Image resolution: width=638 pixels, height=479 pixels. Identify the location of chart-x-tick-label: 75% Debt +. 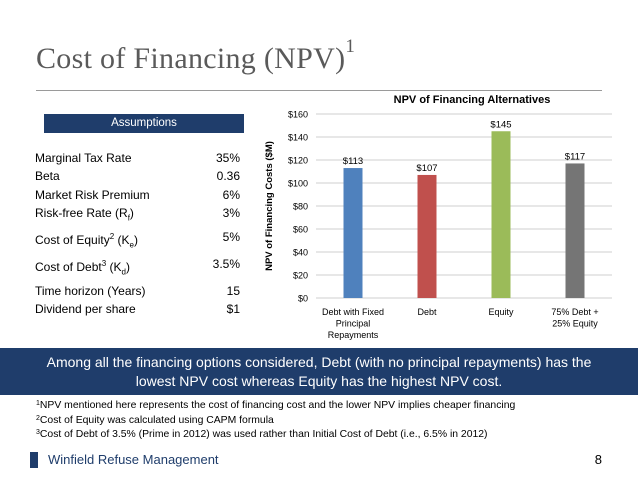
(574, 312).